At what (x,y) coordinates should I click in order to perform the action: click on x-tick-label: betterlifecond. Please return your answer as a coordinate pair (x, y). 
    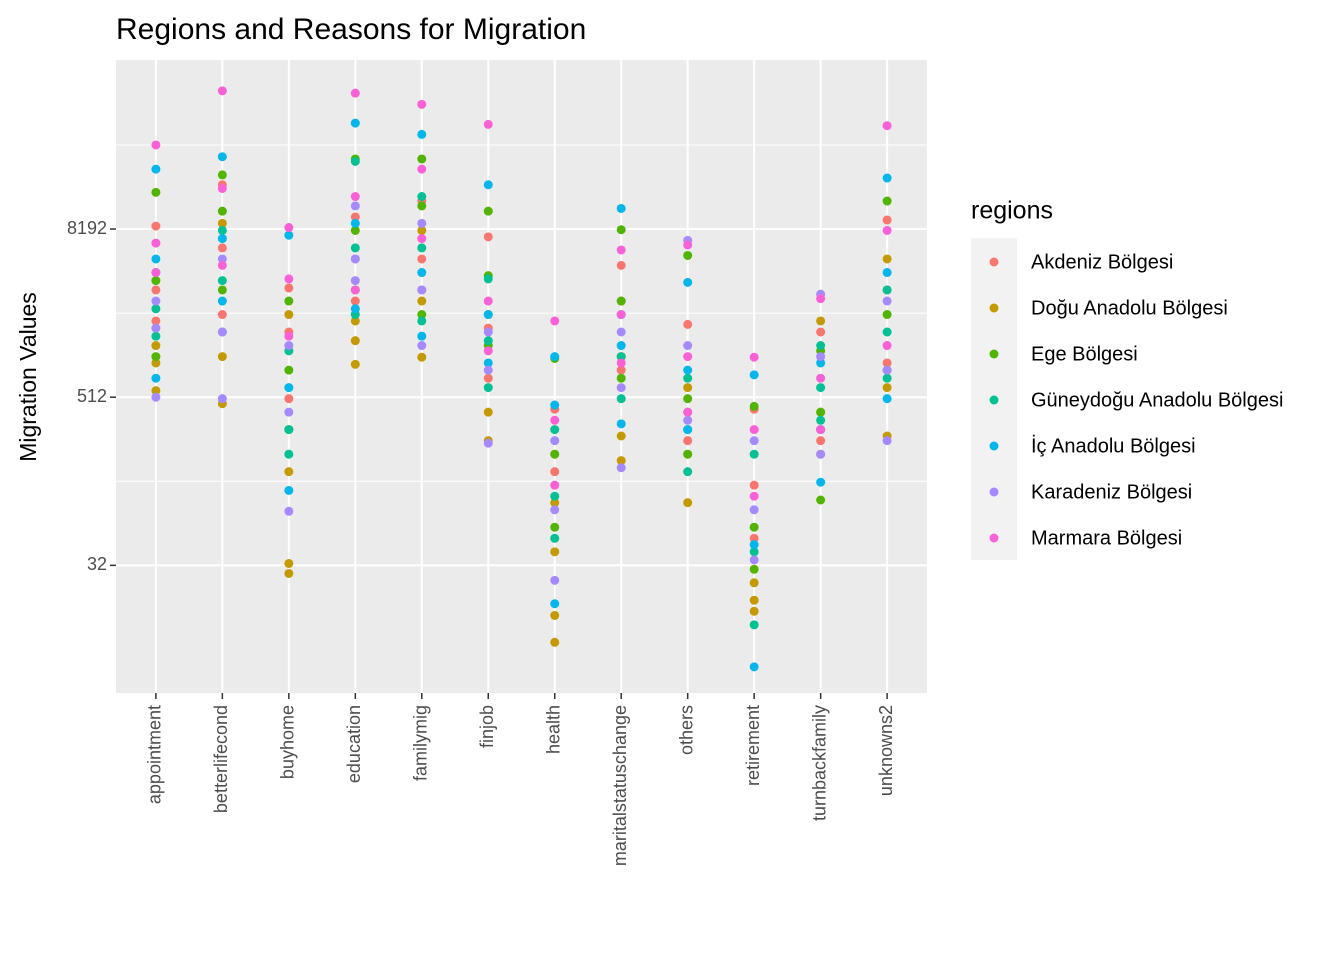
    Looking at the image, I should click on (221, 759).